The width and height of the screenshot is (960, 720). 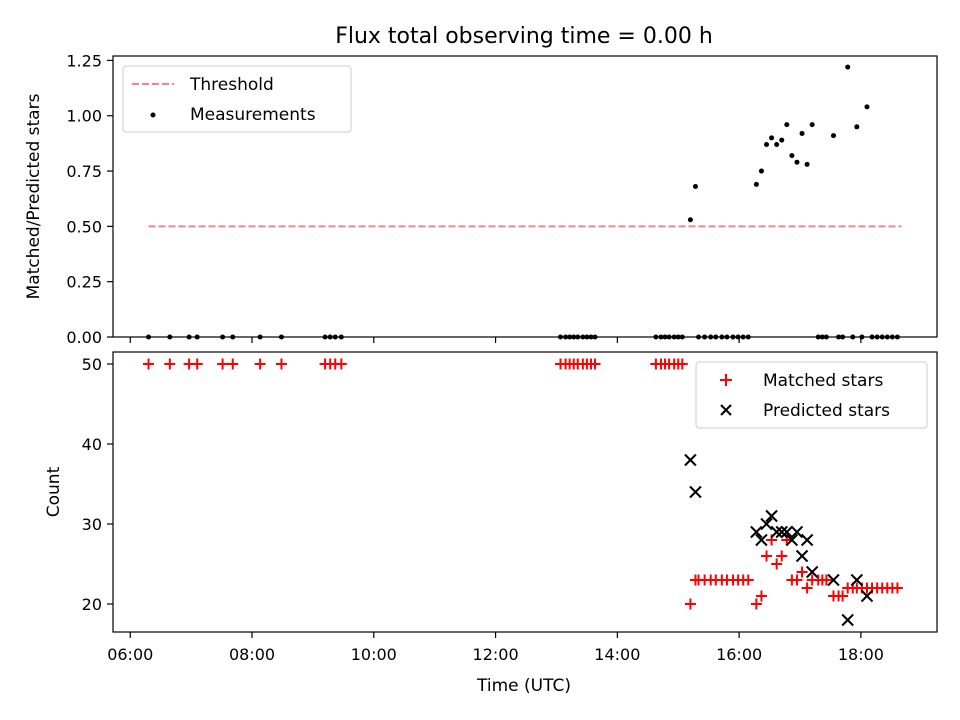 What do you see at coordinates (34, 196) in the screenshot?
I see `top-y-axis-label: Matched/Predicted stars` at bounding box center [34, 196].